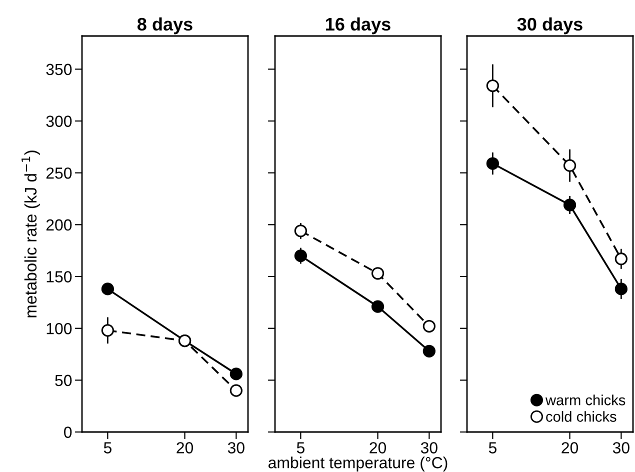 The width and height of the screenshot is (635, 472). Describe the element at coordinates (358, 464) in the screenshot. I see `x-axis-title: ambient temperature (°C)` at that location.